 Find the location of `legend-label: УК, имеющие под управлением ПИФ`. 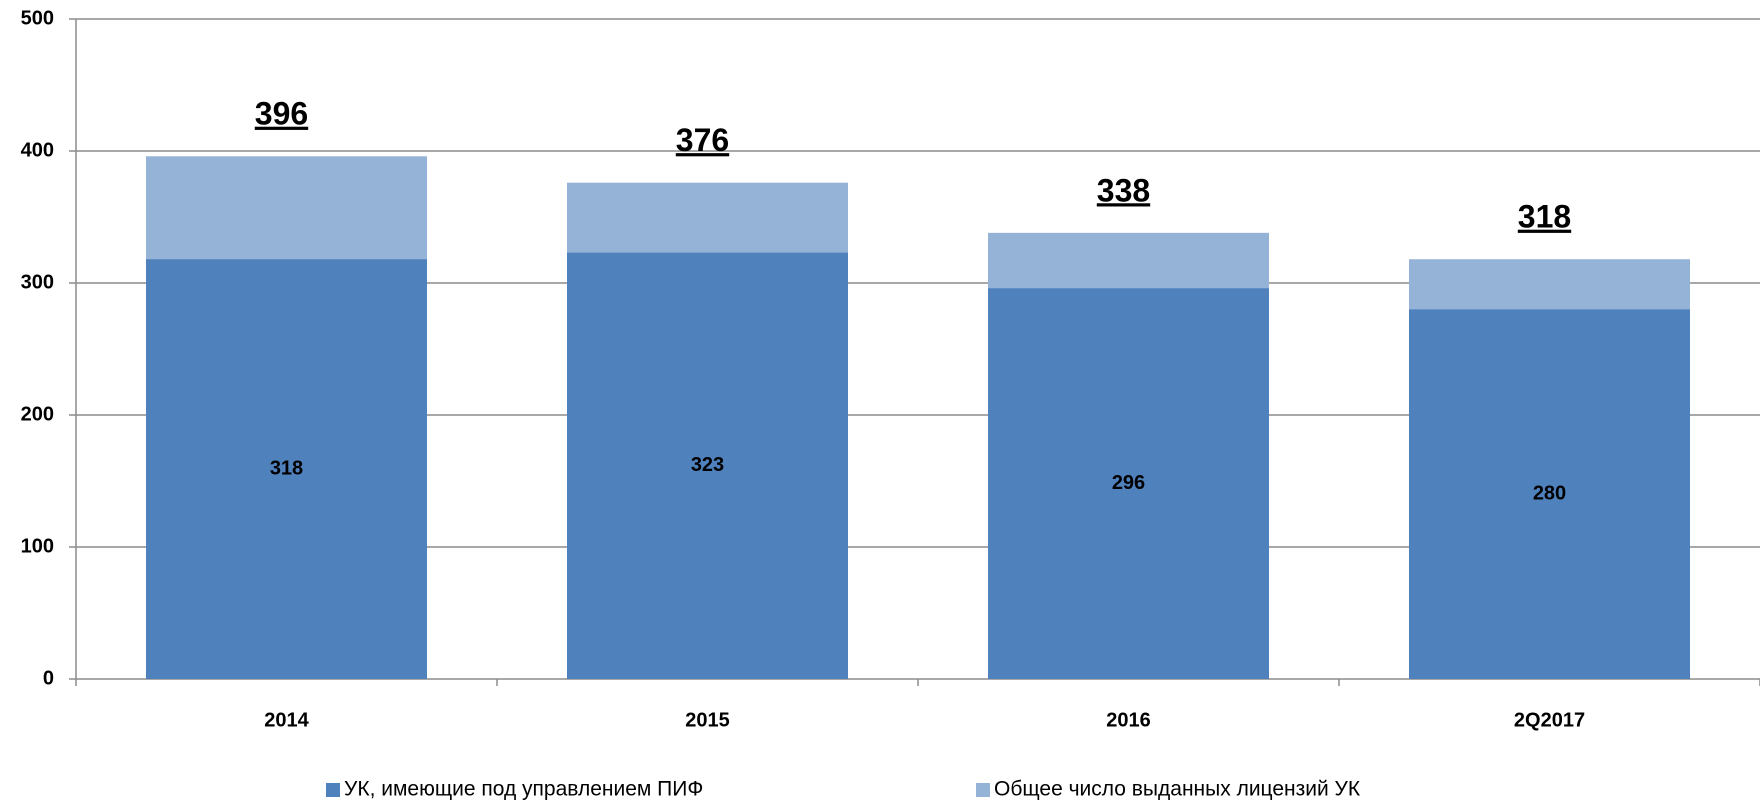

legend-label: УК, имеющие под управлением ПИФ is located at coordinates (523, 789).